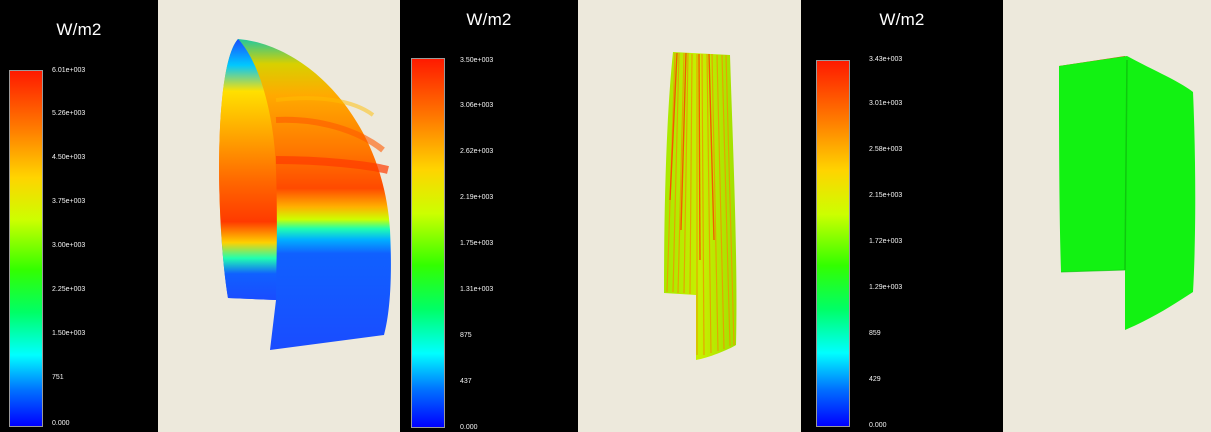  Describe the element at coordinates (69, 201) in the screenshot. I see `tick-label: 3.75e+003` at that location.